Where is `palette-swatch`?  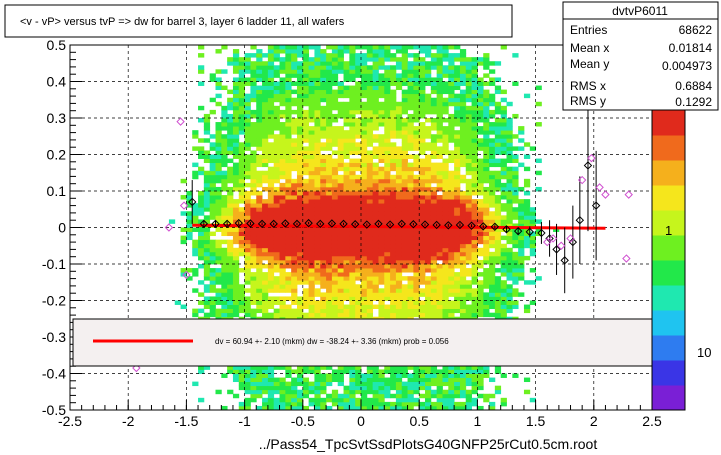
palette-swatch is located at coordinates (668, 398).